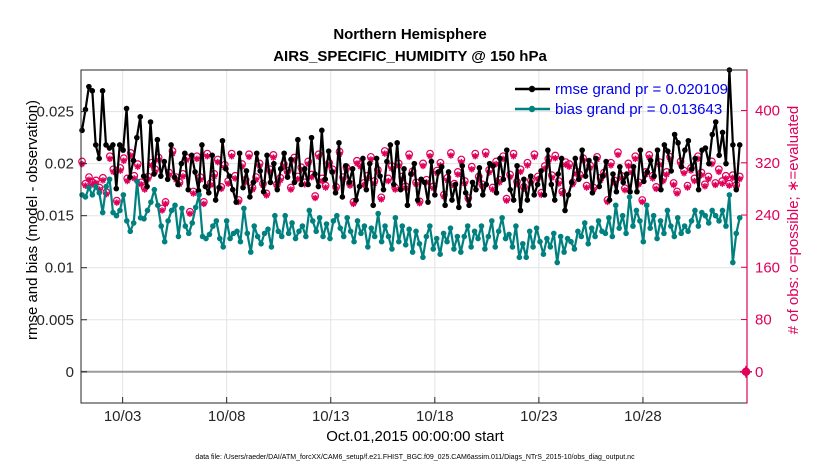  Describe the element at coordinates (767, 267) in the screenshot. I see `y-tick-label-right: 160` at that location.